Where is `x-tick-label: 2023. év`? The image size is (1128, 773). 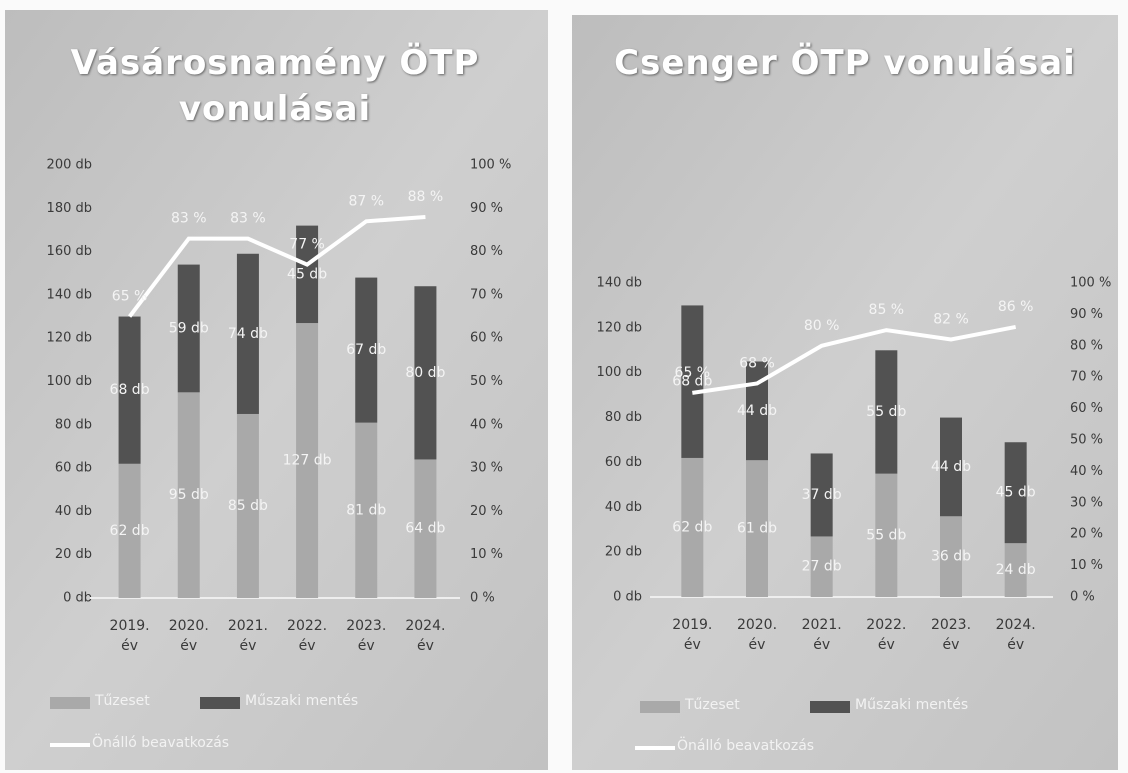 x-tick-label: 2023. év is located at coordinates (366, 636).